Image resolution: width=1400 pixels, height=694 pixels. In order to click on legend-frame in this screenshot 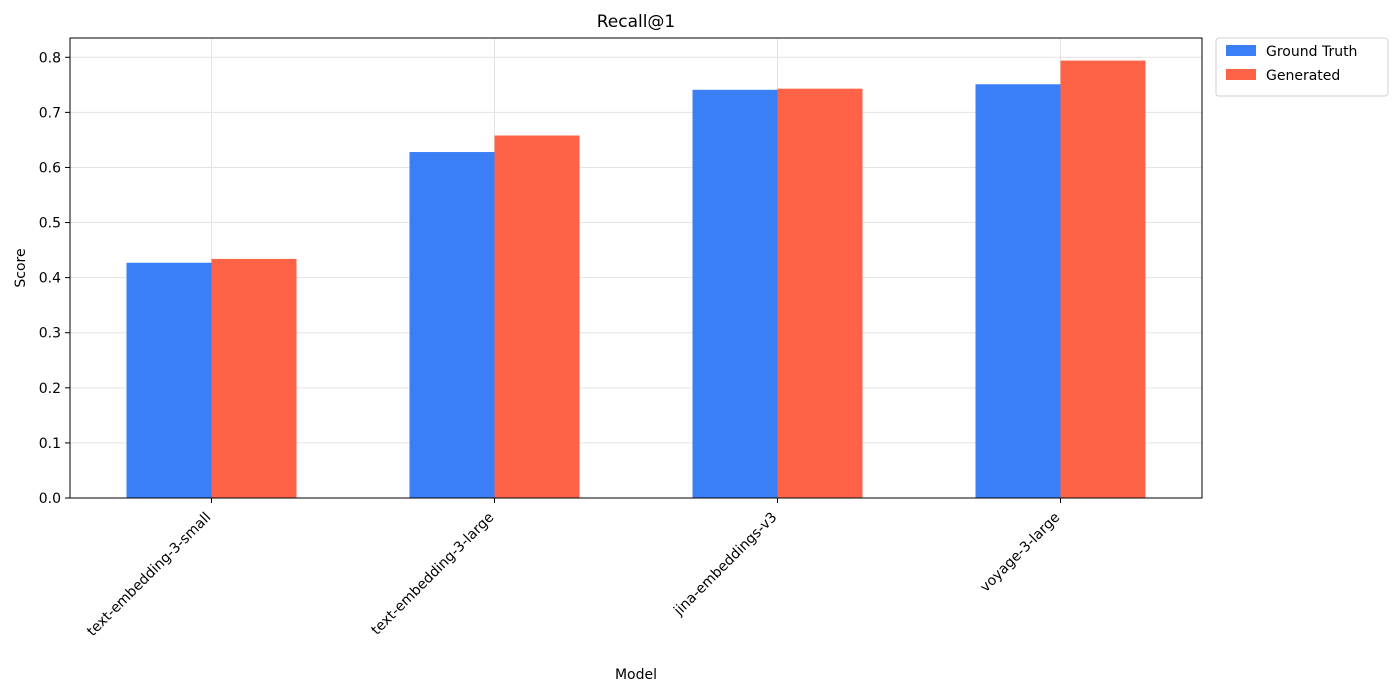, I will do `click(1302, 67)`.